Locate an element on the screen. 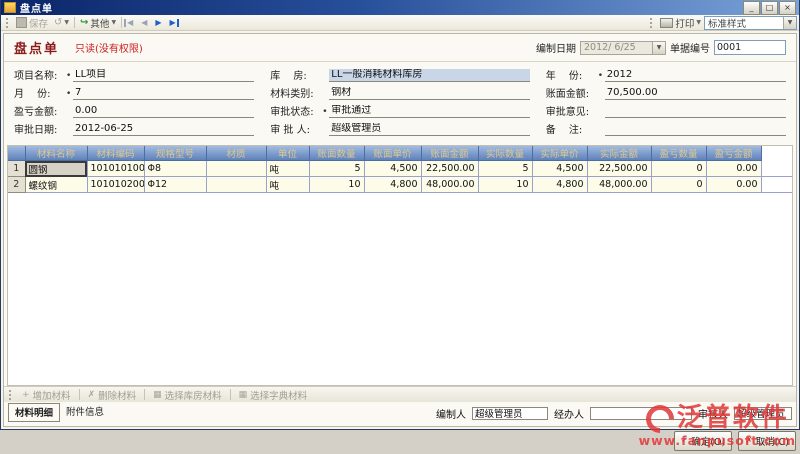 This screenshot has width=800, height=454. row-number-cell: 2 is located at coordinates (17, 184).